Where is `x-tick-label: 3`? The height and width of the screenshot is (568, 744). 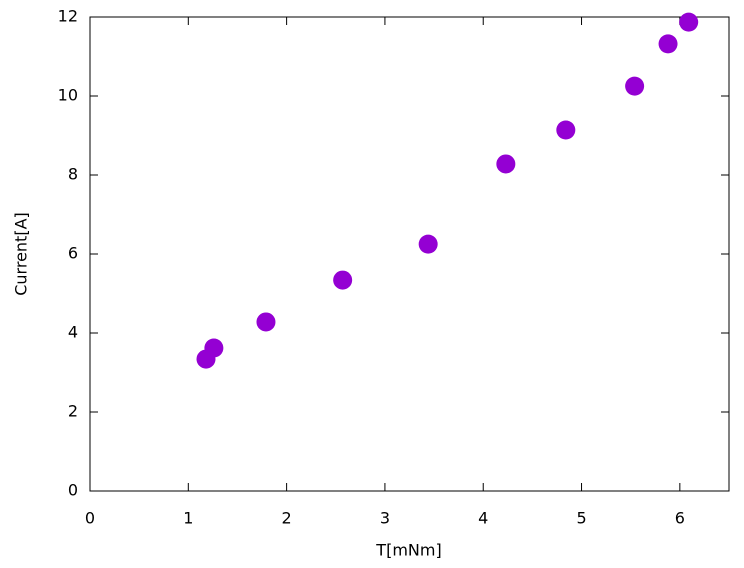
x-tick-label: 3 is located at coordinates (385, 518).